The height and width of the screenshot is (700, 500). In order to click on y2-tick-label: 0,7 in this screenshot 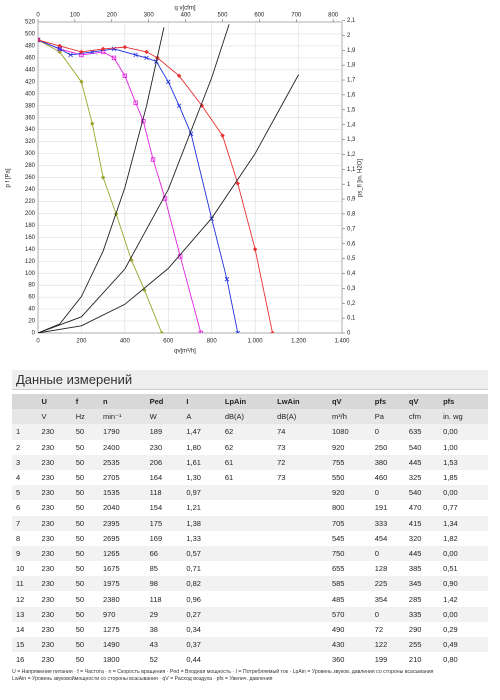, I will do `click(351, 229)`.